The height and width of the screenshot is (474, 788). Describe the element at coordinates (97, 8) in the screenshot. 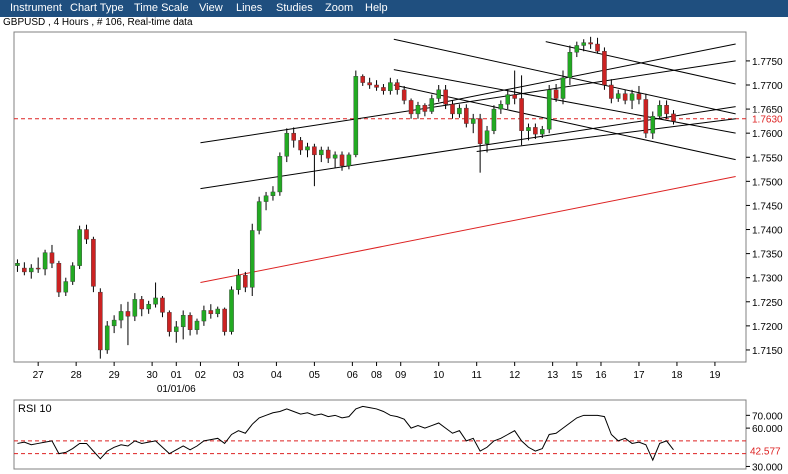

I see `menu-chart-type: Chart Type` at that location.